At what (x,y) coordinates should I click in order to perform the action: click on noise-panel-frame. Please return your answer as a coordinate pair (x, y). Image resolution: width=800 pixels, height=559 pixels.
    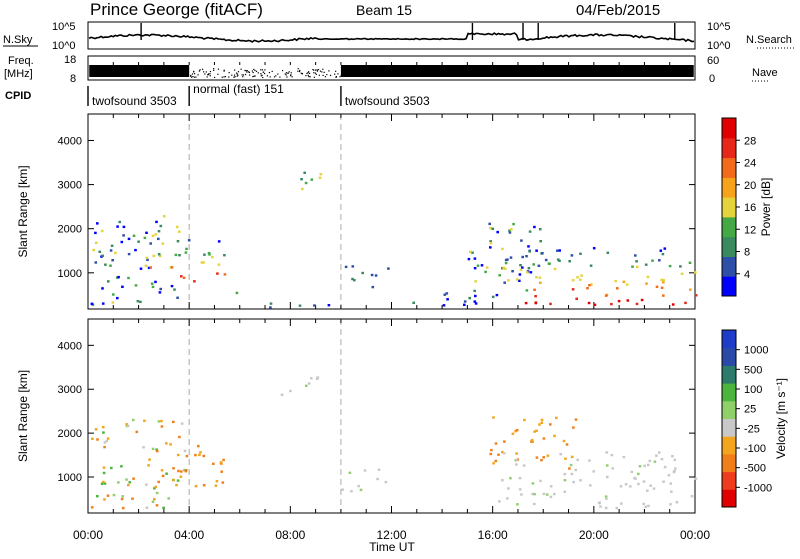
    Looking at the image, I should click on (391, 35).